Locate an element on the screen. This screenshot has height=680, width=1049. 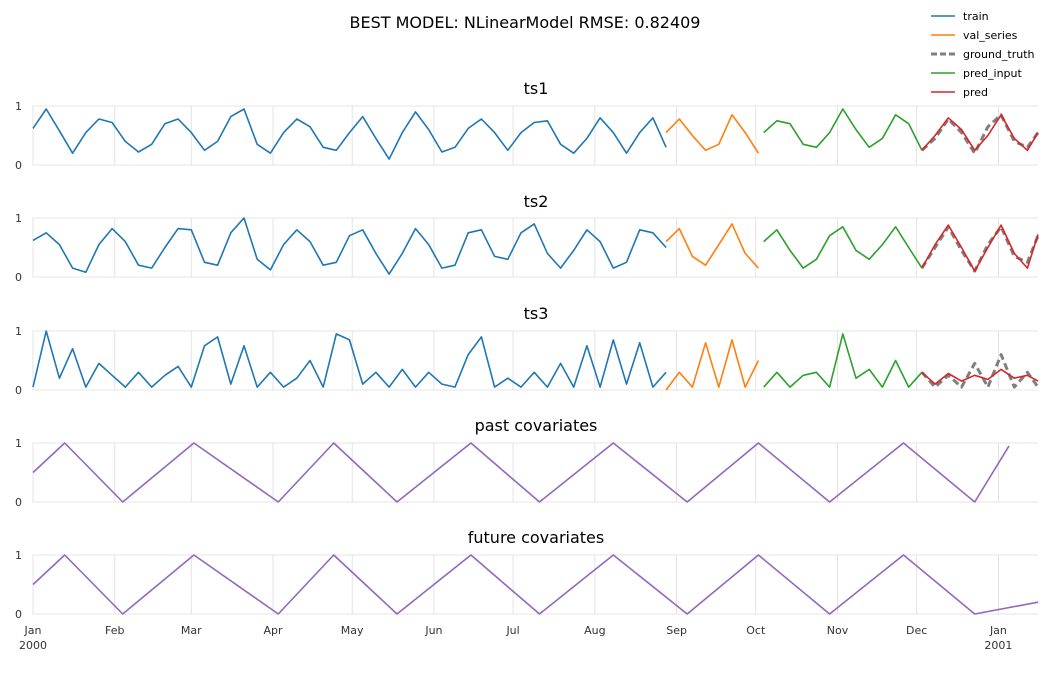
legend-item: pred_input is located at coordinates (976, 73).